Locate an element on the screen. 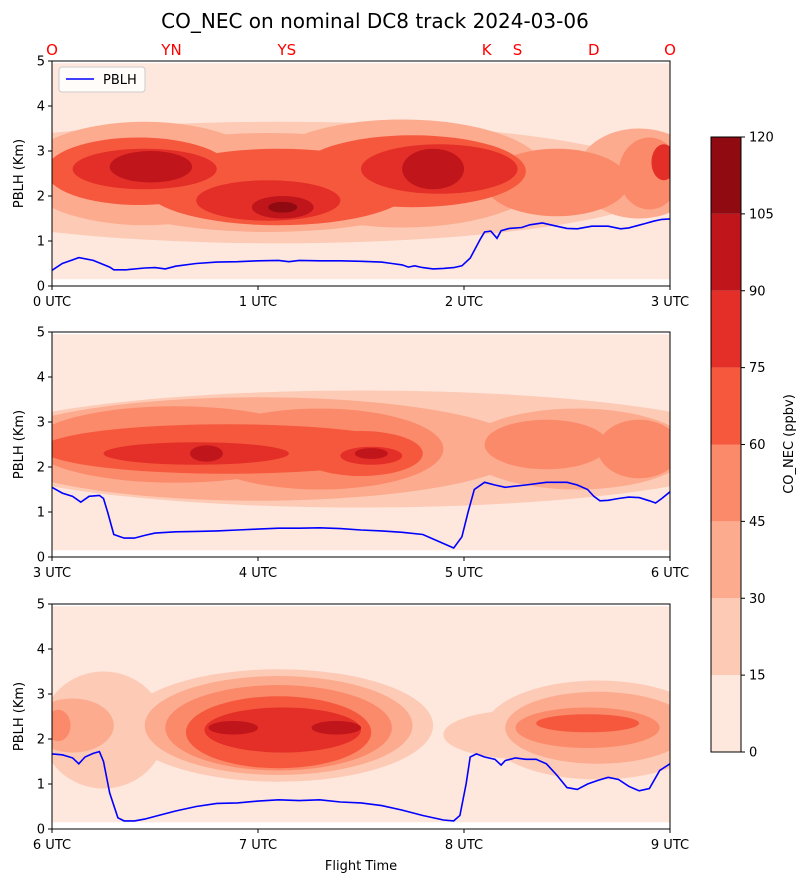 This screenshot has height=887, width=806. legend: PBLH is located at coordinates (102, 79).